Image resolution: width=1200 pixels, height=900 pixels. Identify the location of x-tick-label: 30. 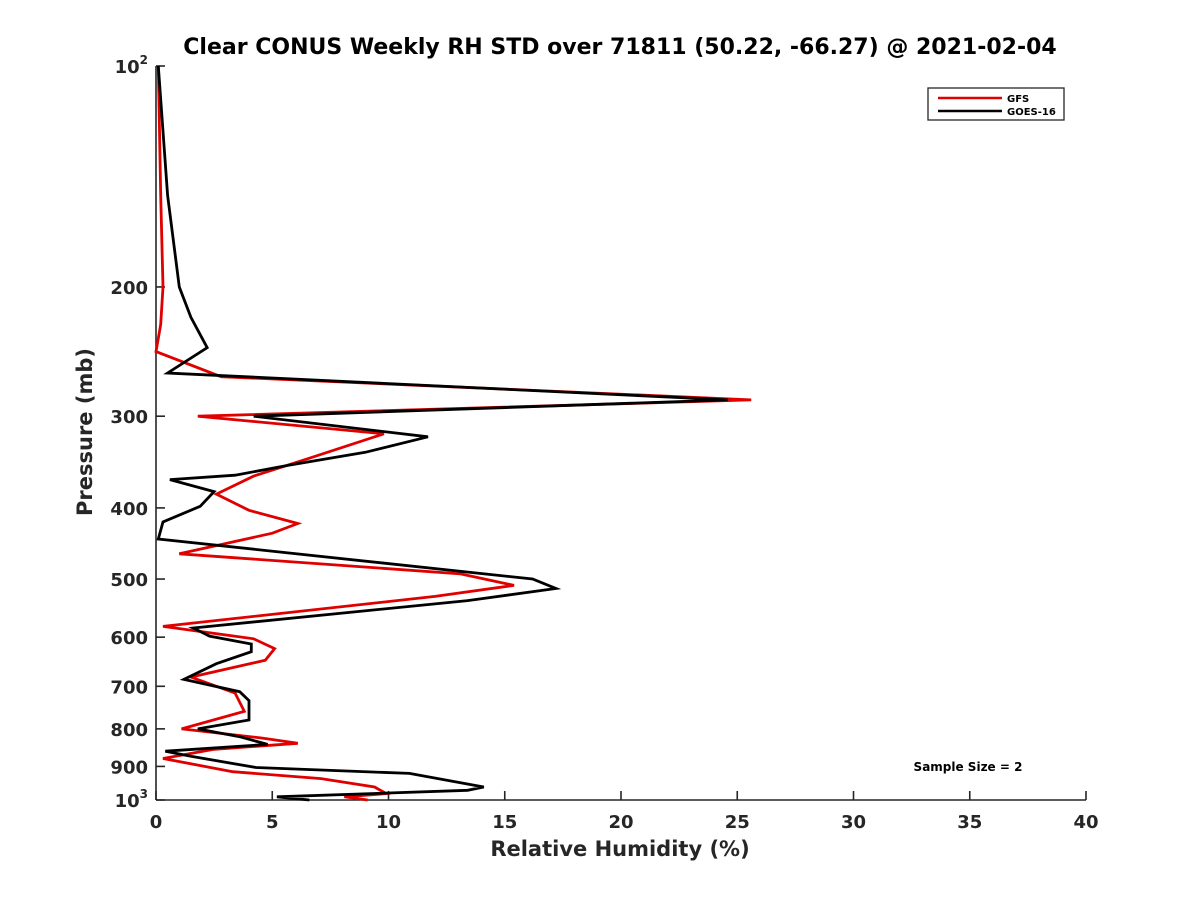
(853, 822).